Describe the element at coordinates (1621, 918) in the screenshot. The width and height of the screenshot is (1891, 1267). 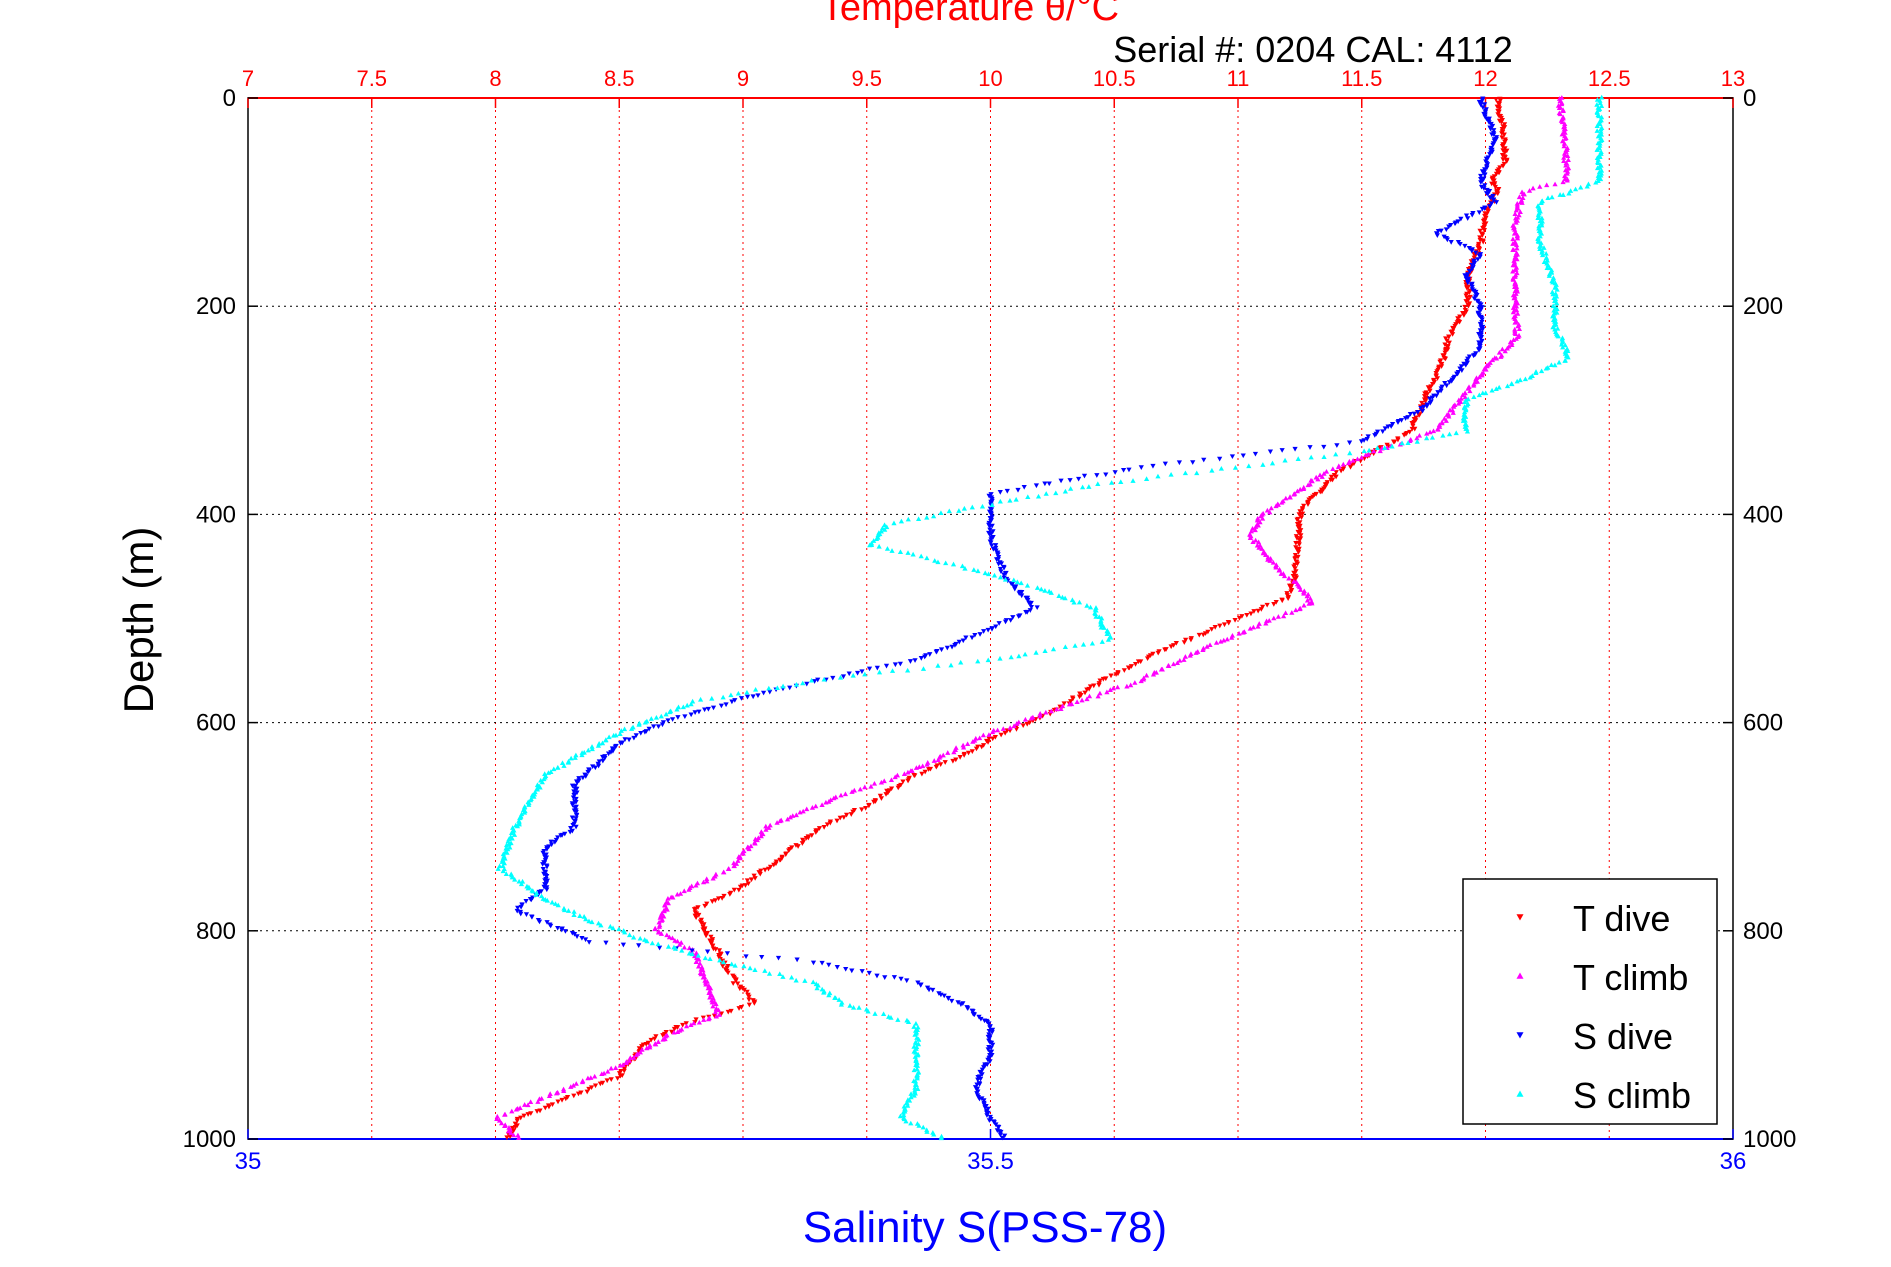
I see `legend-label: T dive` at that location.